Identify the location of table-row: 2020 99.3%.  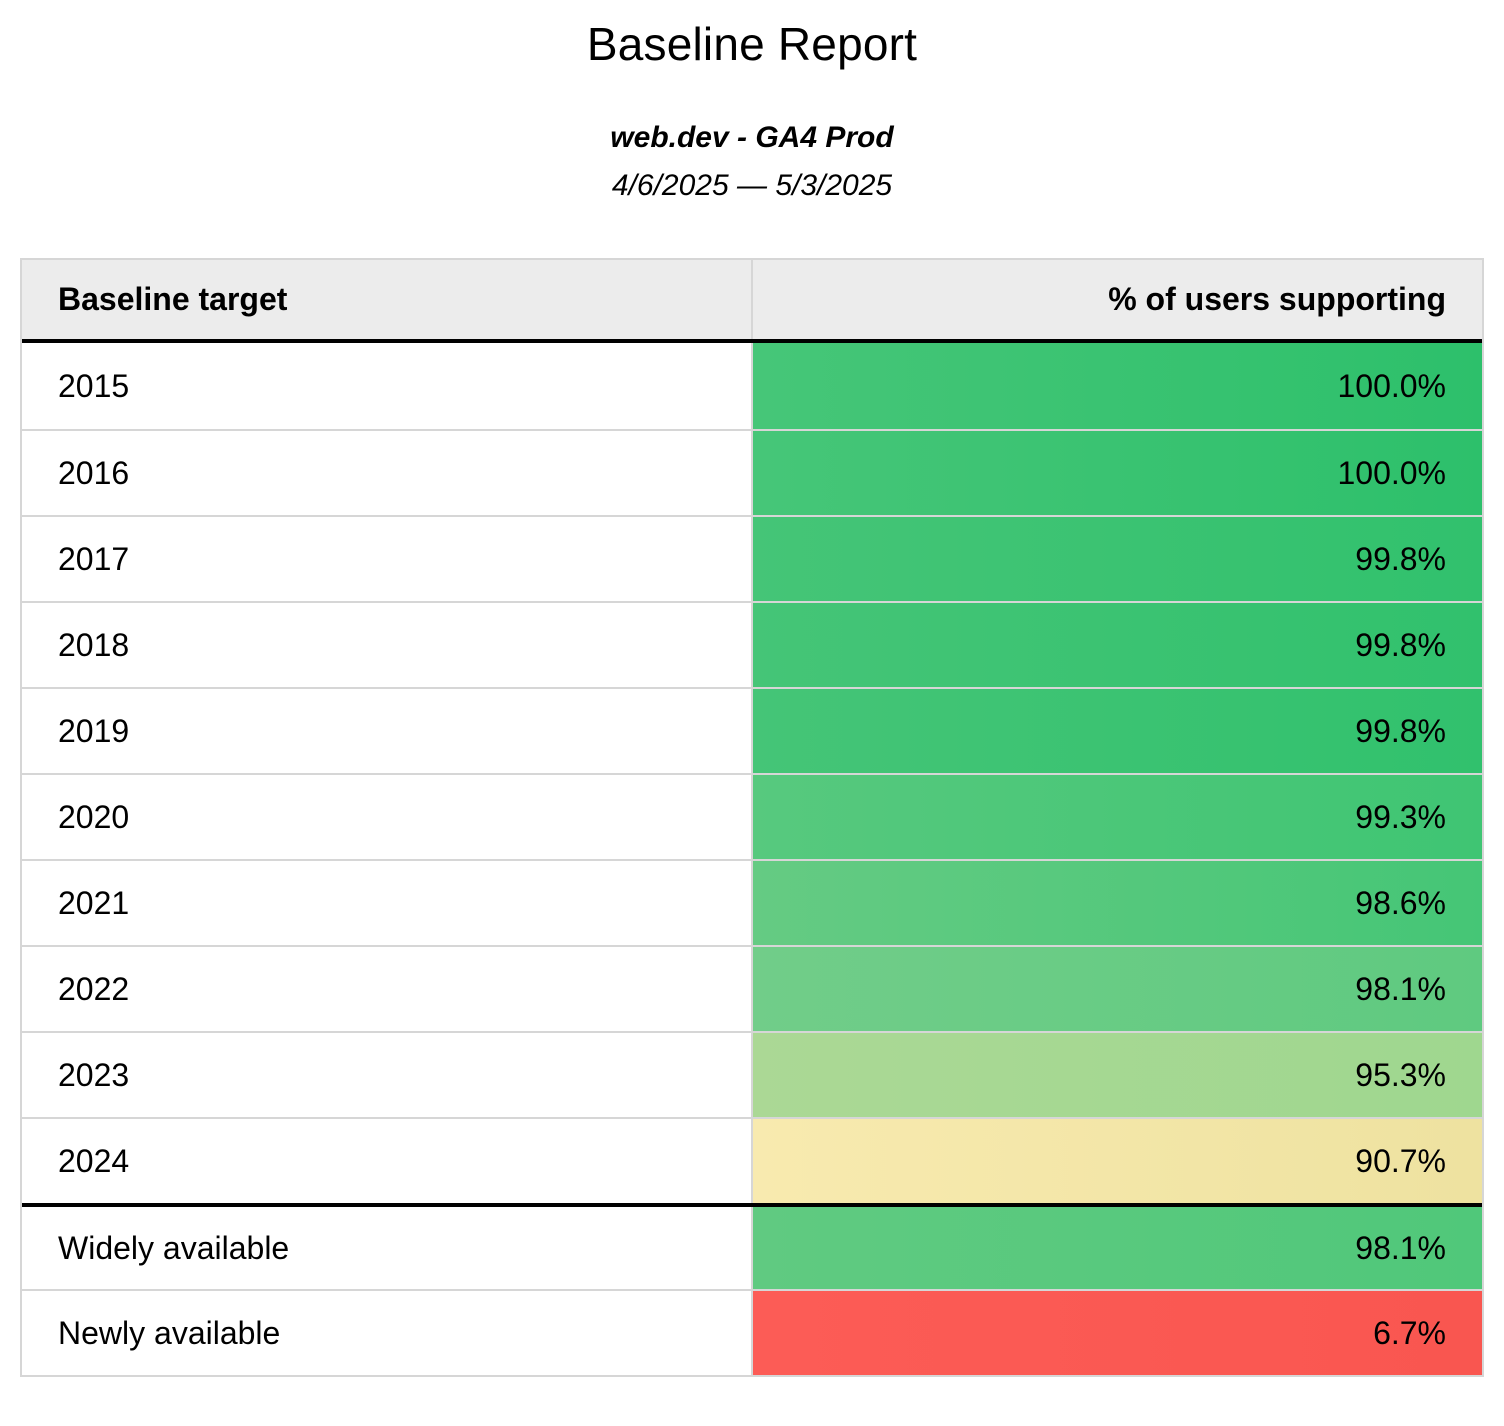
(752, 815).